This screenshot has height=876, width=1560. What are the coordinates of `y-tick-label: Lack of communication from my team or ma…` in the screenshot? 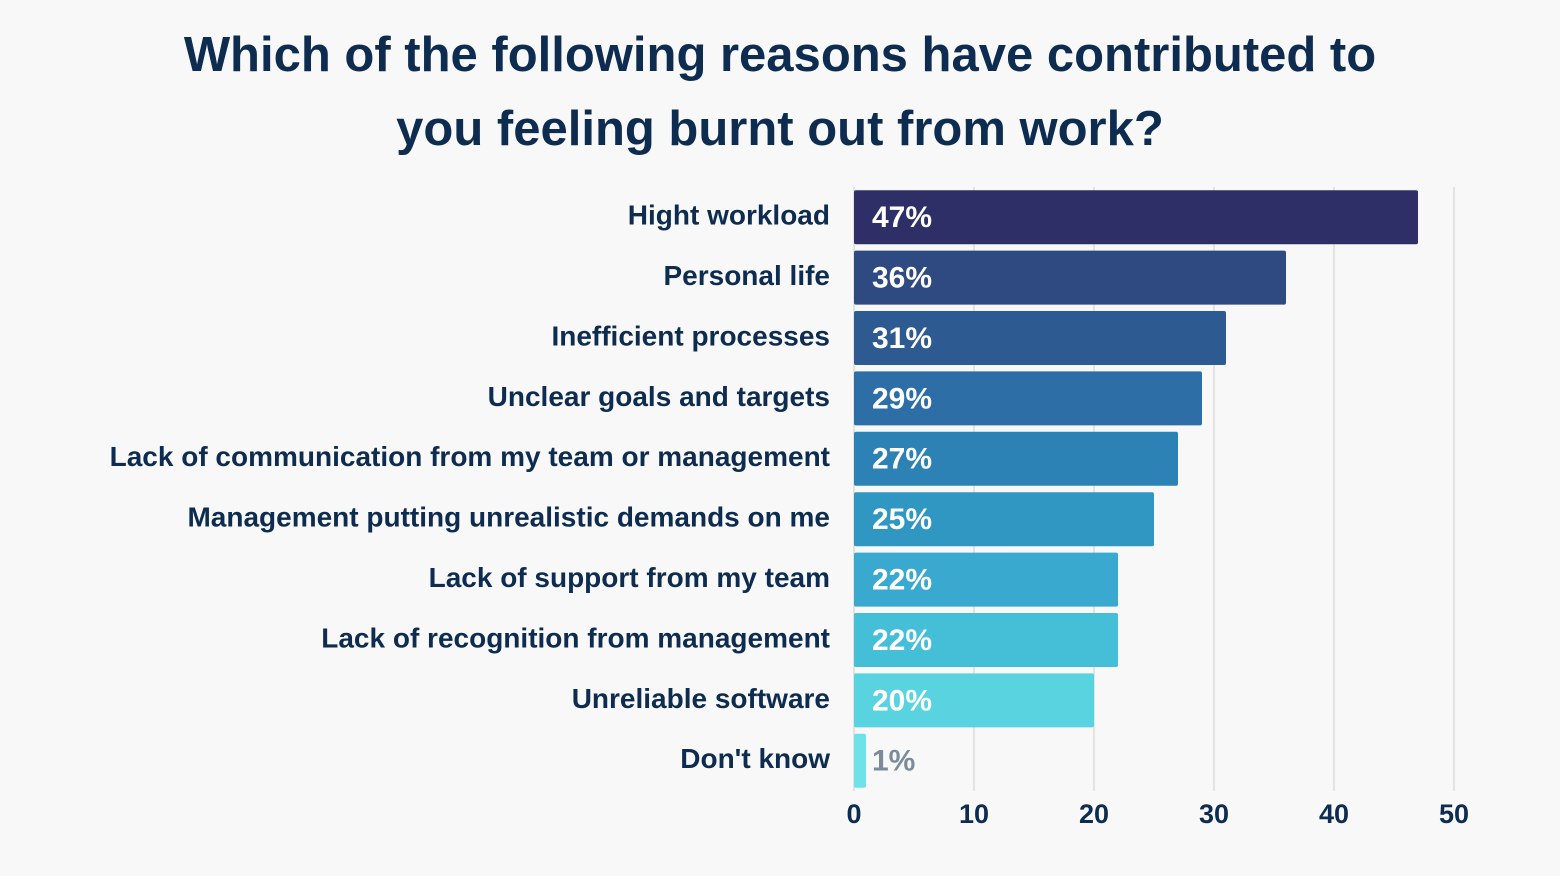 It's located at (470, 456).